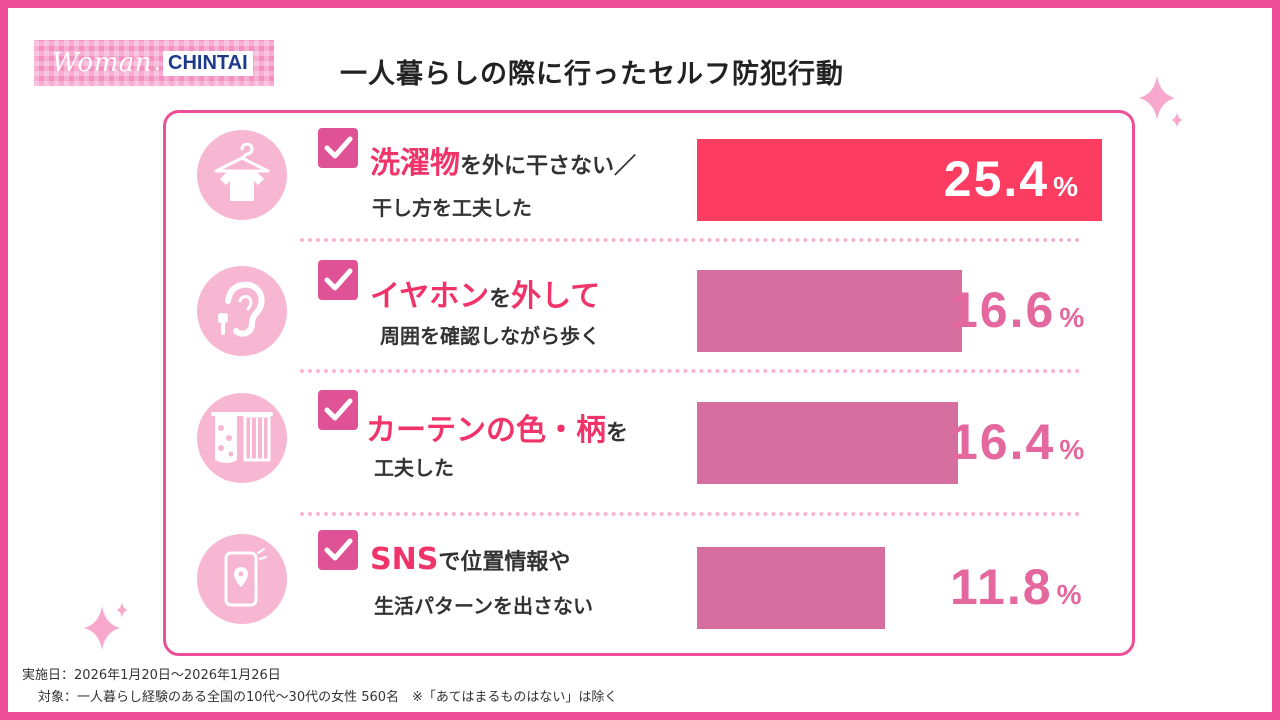  What do you see at coordinates (208, 63) in the screenshot?
I see `logo-chintai: CHINTAI` at bounding box center [208, 63].